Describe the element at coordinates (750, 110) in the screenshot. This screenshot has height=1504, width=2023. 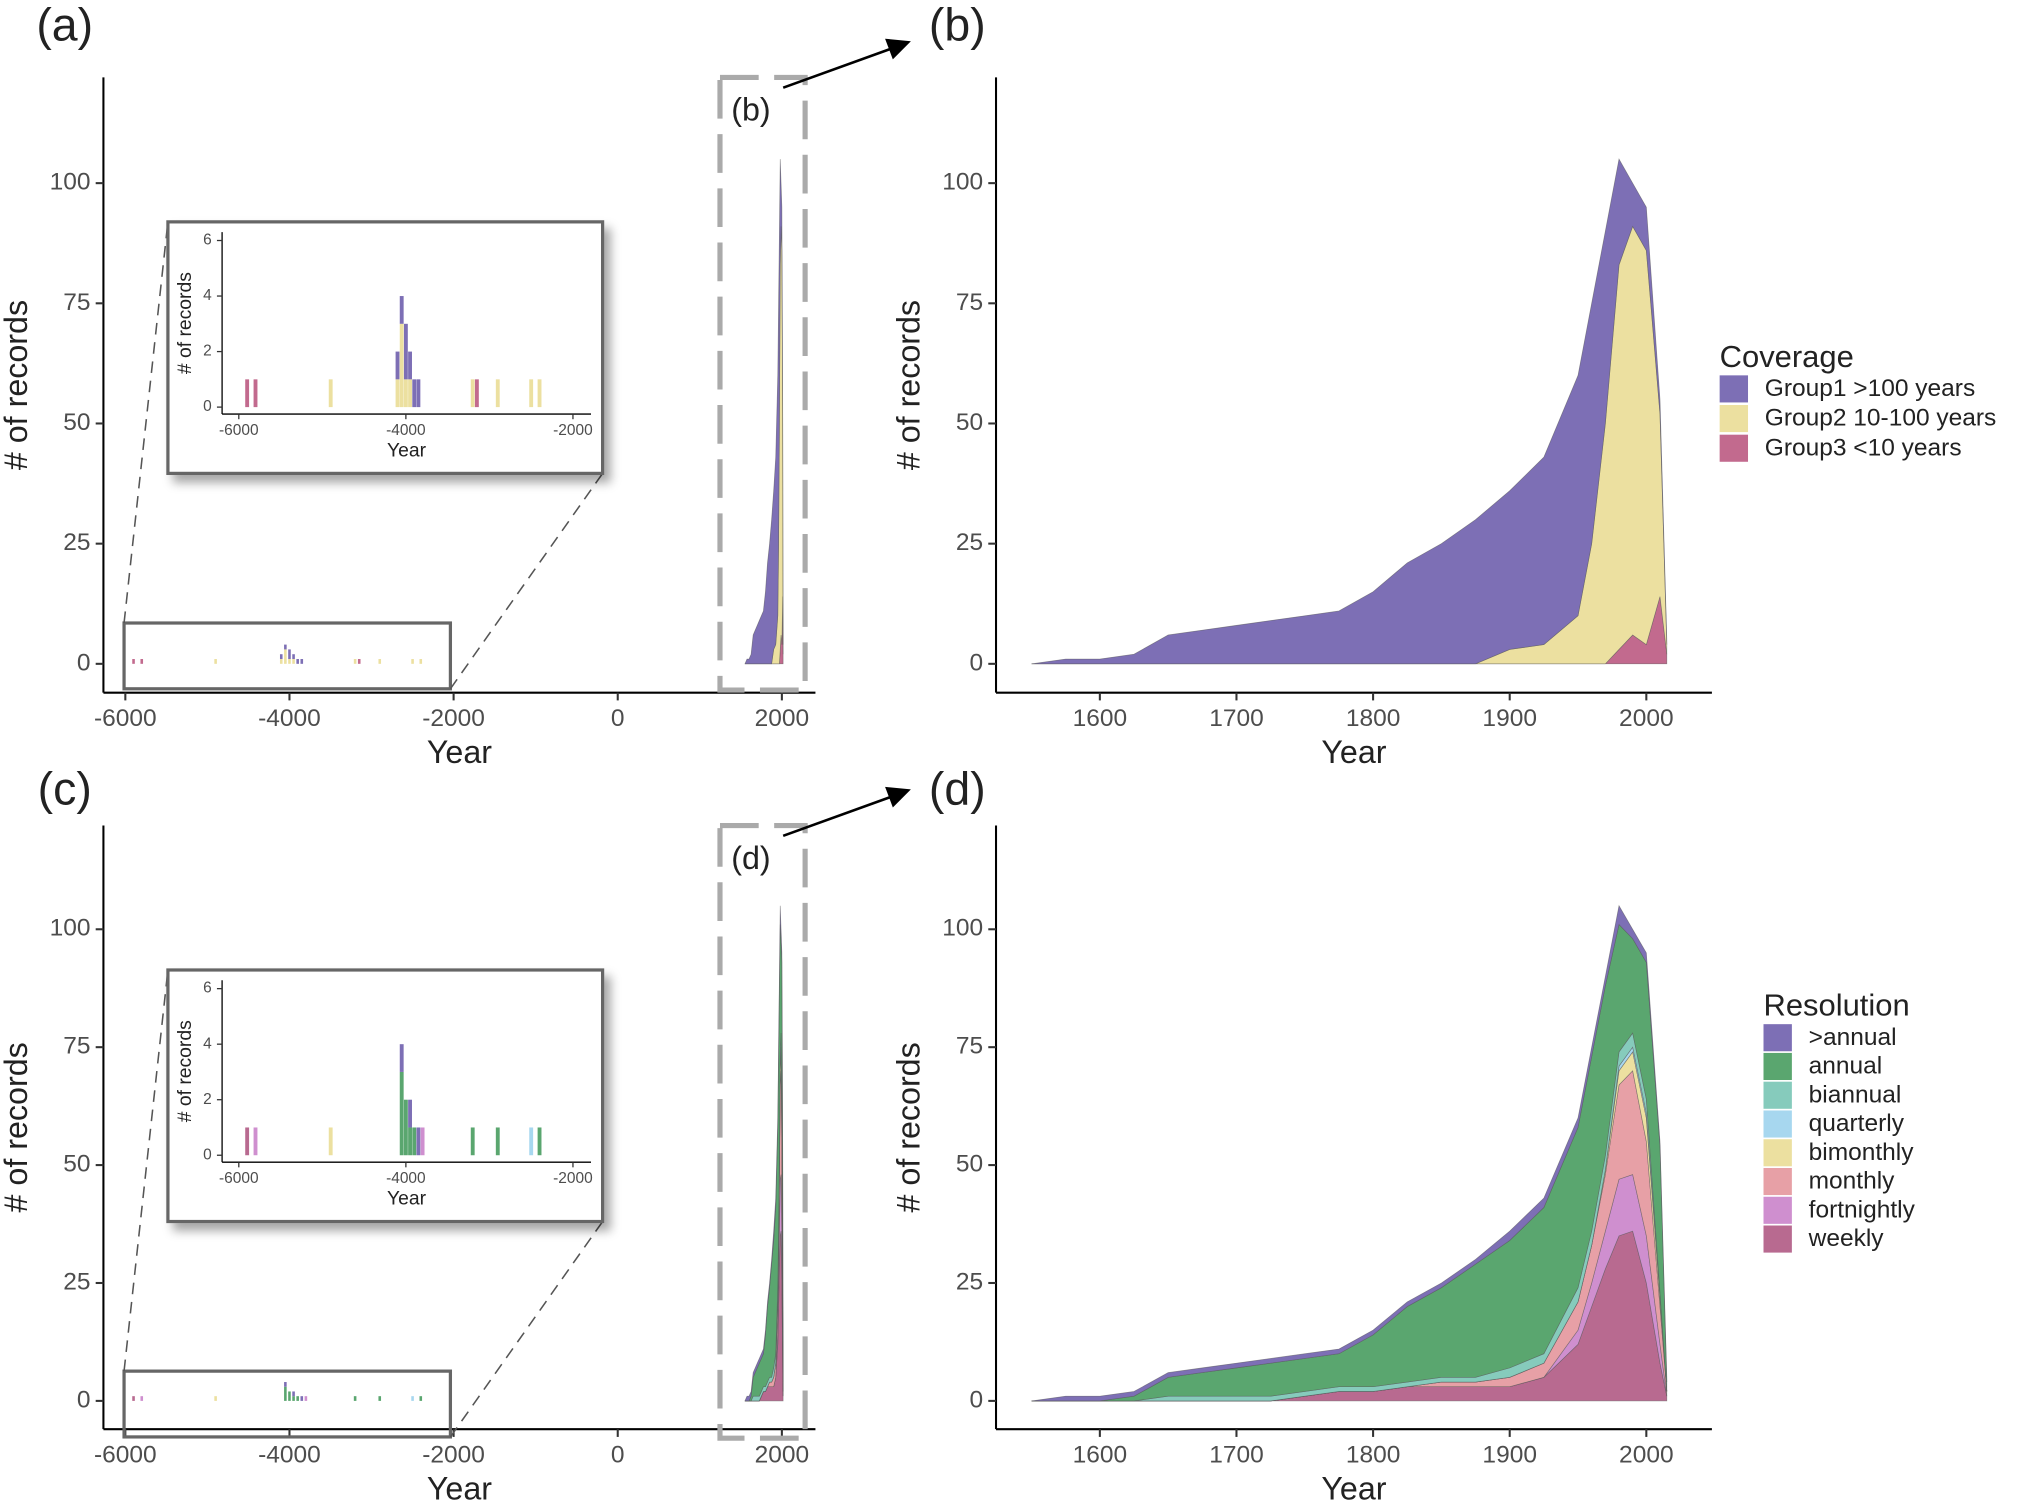
I see `zoom-label: (b)` at that location.